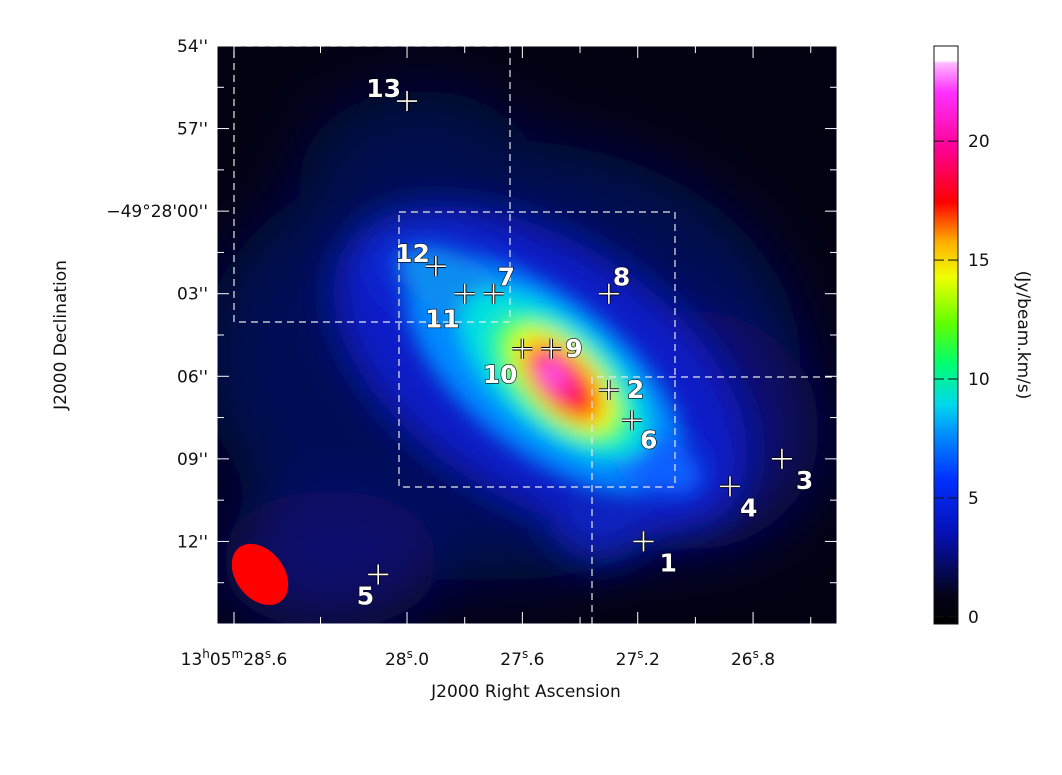 This screenshot has width=1062, height=775. I want to click on y-tick-label: −49°28'00'', so click(157, 212).